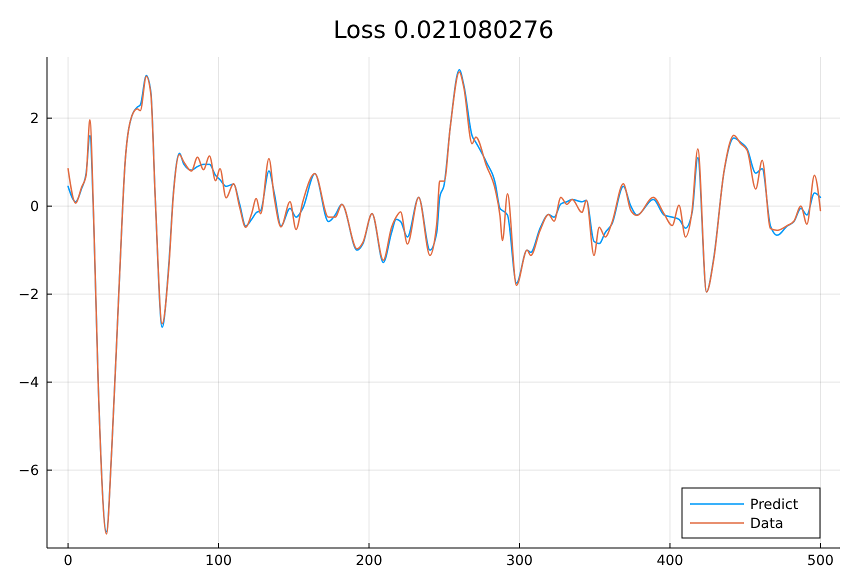  What do you see at coordinates (820, 561) in the screenshot?
I see `x-tick-label: 500` at bounding box center [820, 561].